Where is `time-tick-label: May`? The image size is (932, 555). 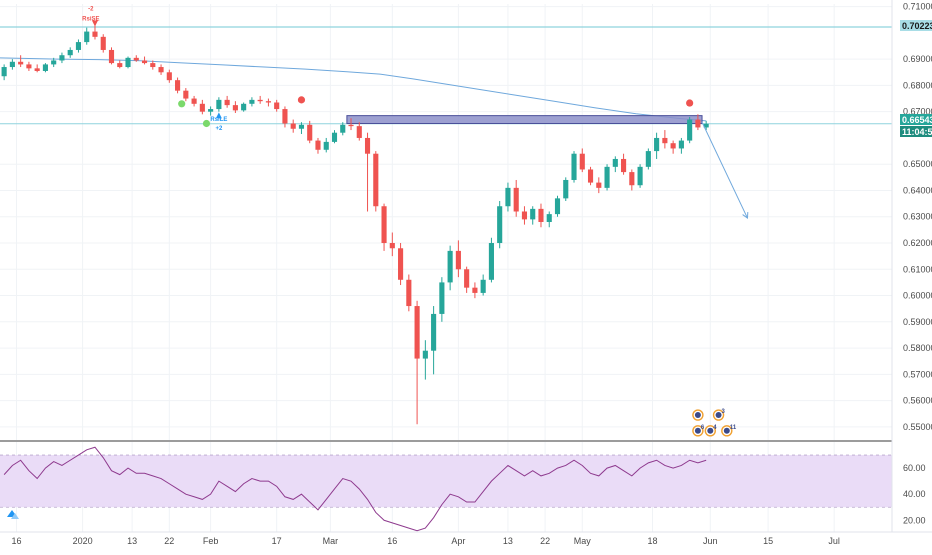 time-tick-label: May is located at coordinates (583, 541).